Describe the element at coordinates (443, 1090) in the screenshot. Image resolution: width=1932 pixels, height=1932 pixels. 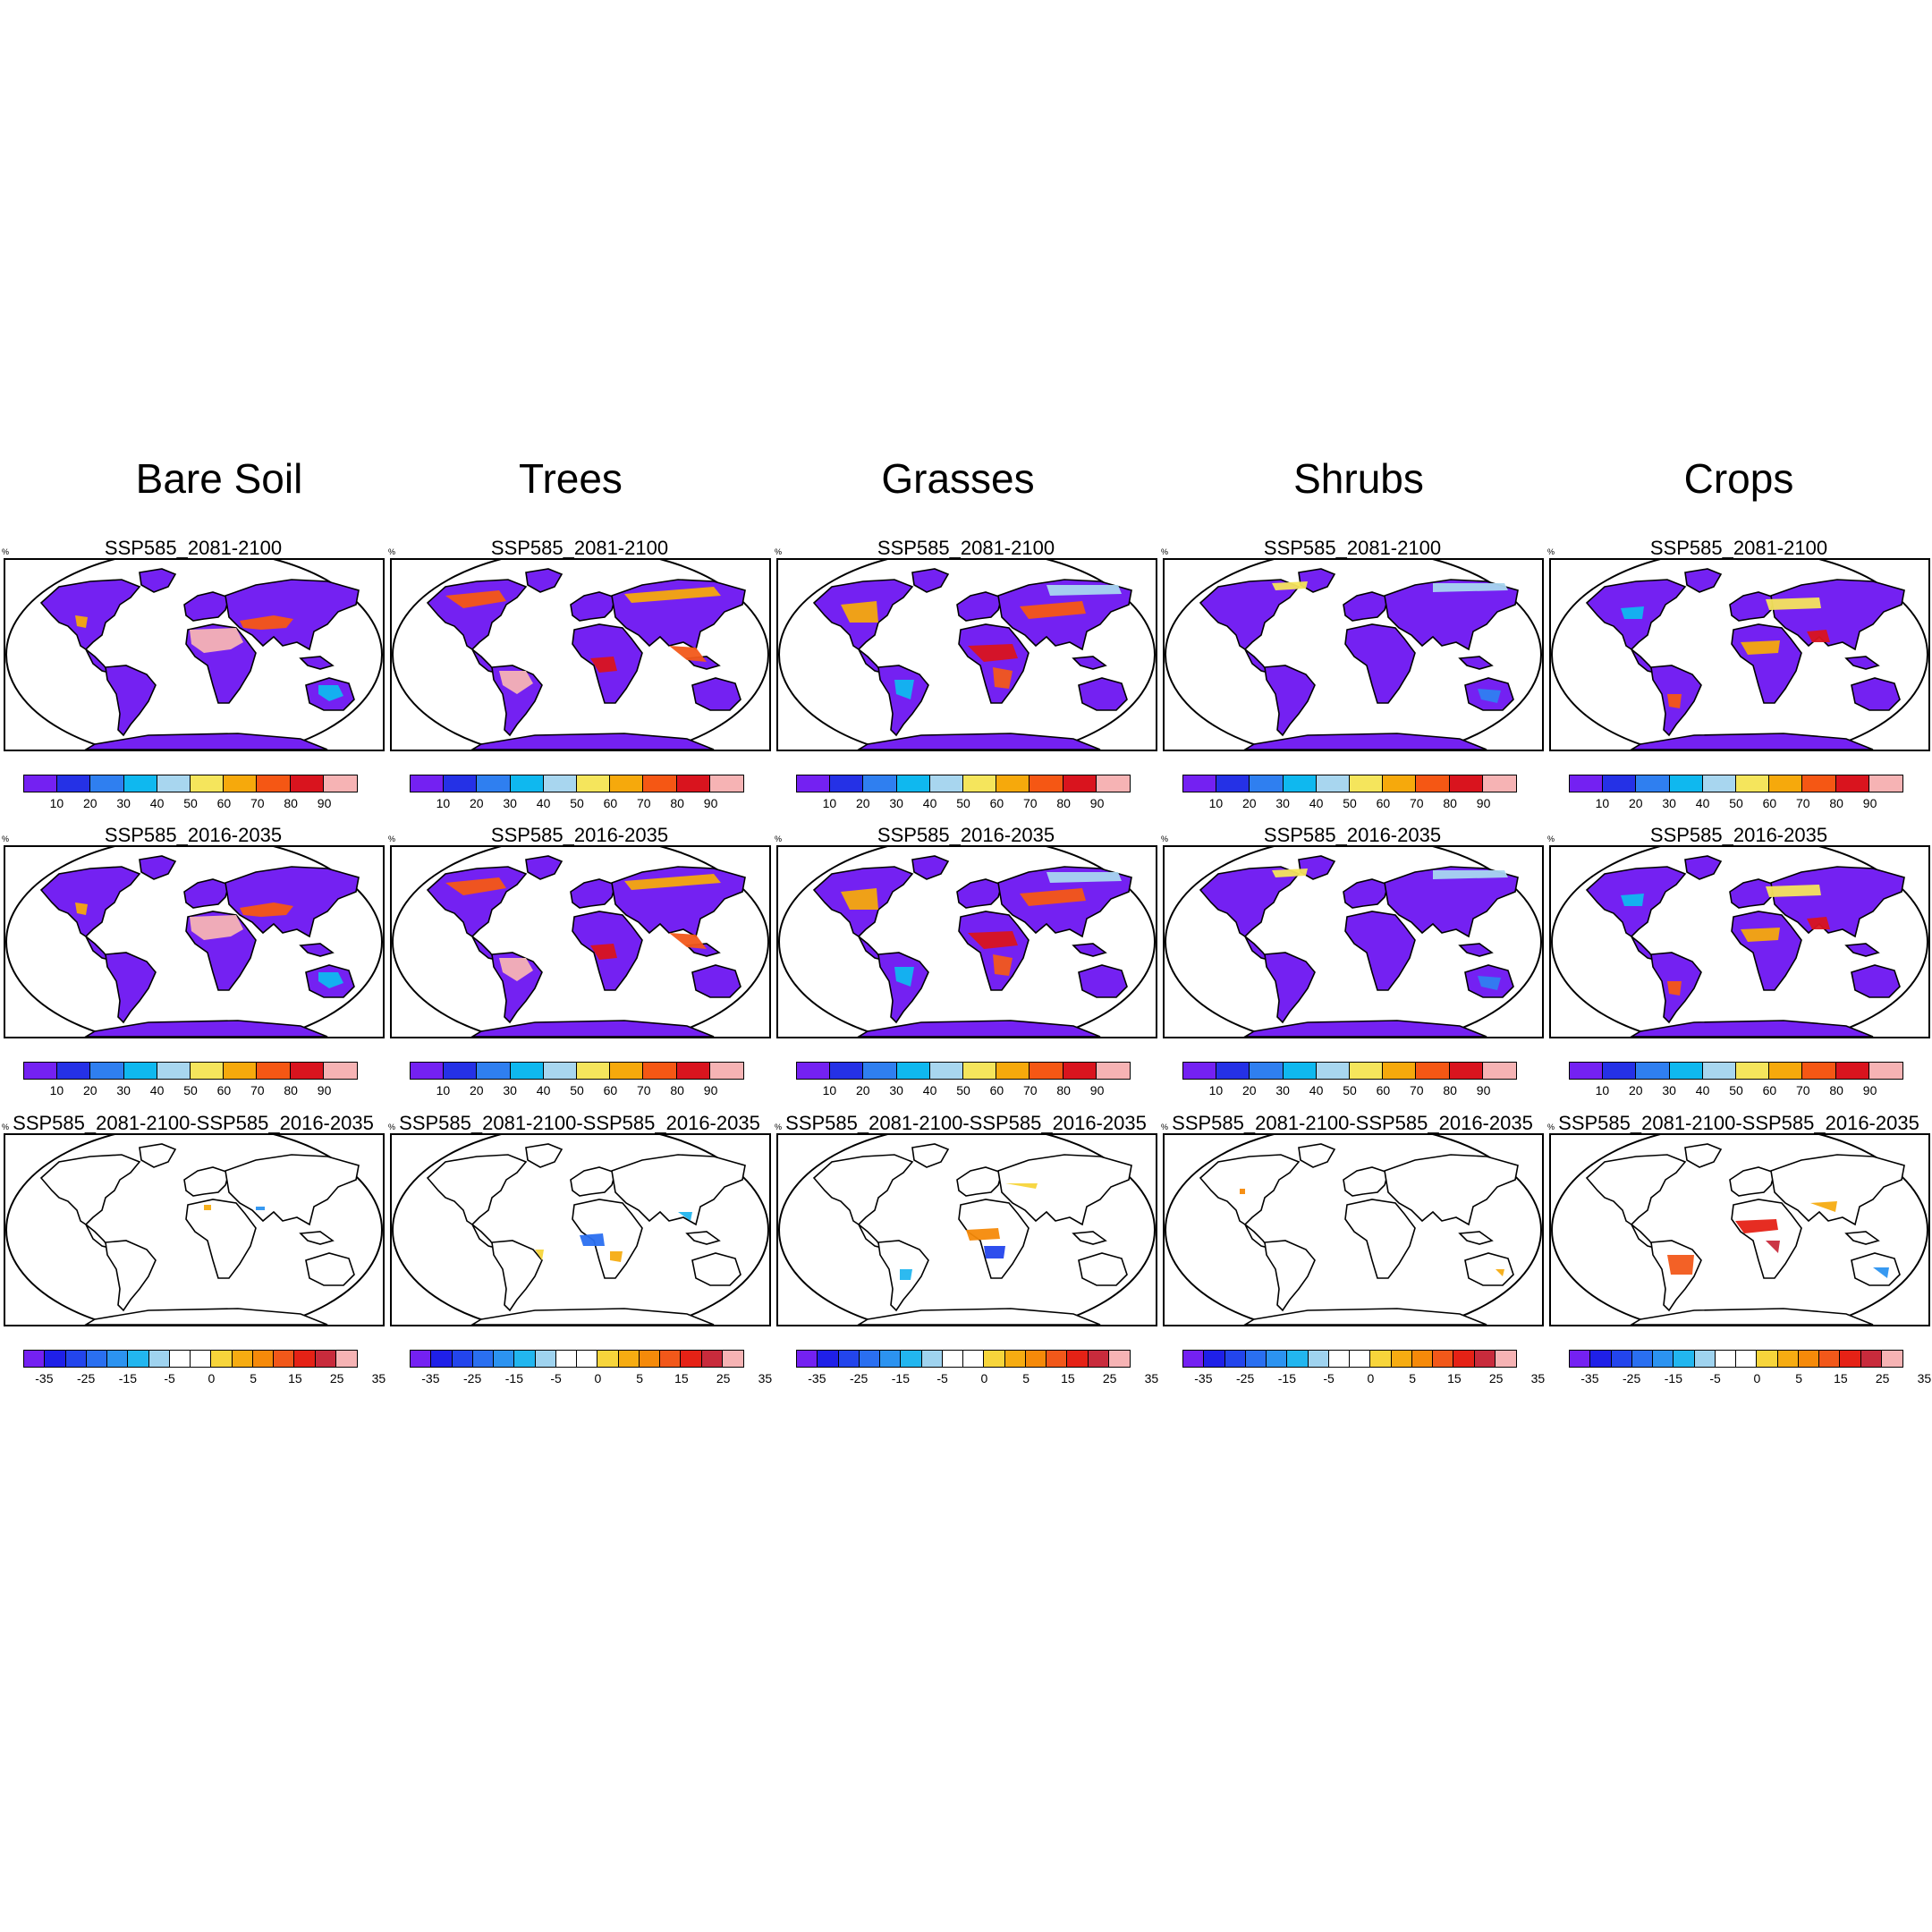
I see `colorbar-tick-label: 10` at that location.